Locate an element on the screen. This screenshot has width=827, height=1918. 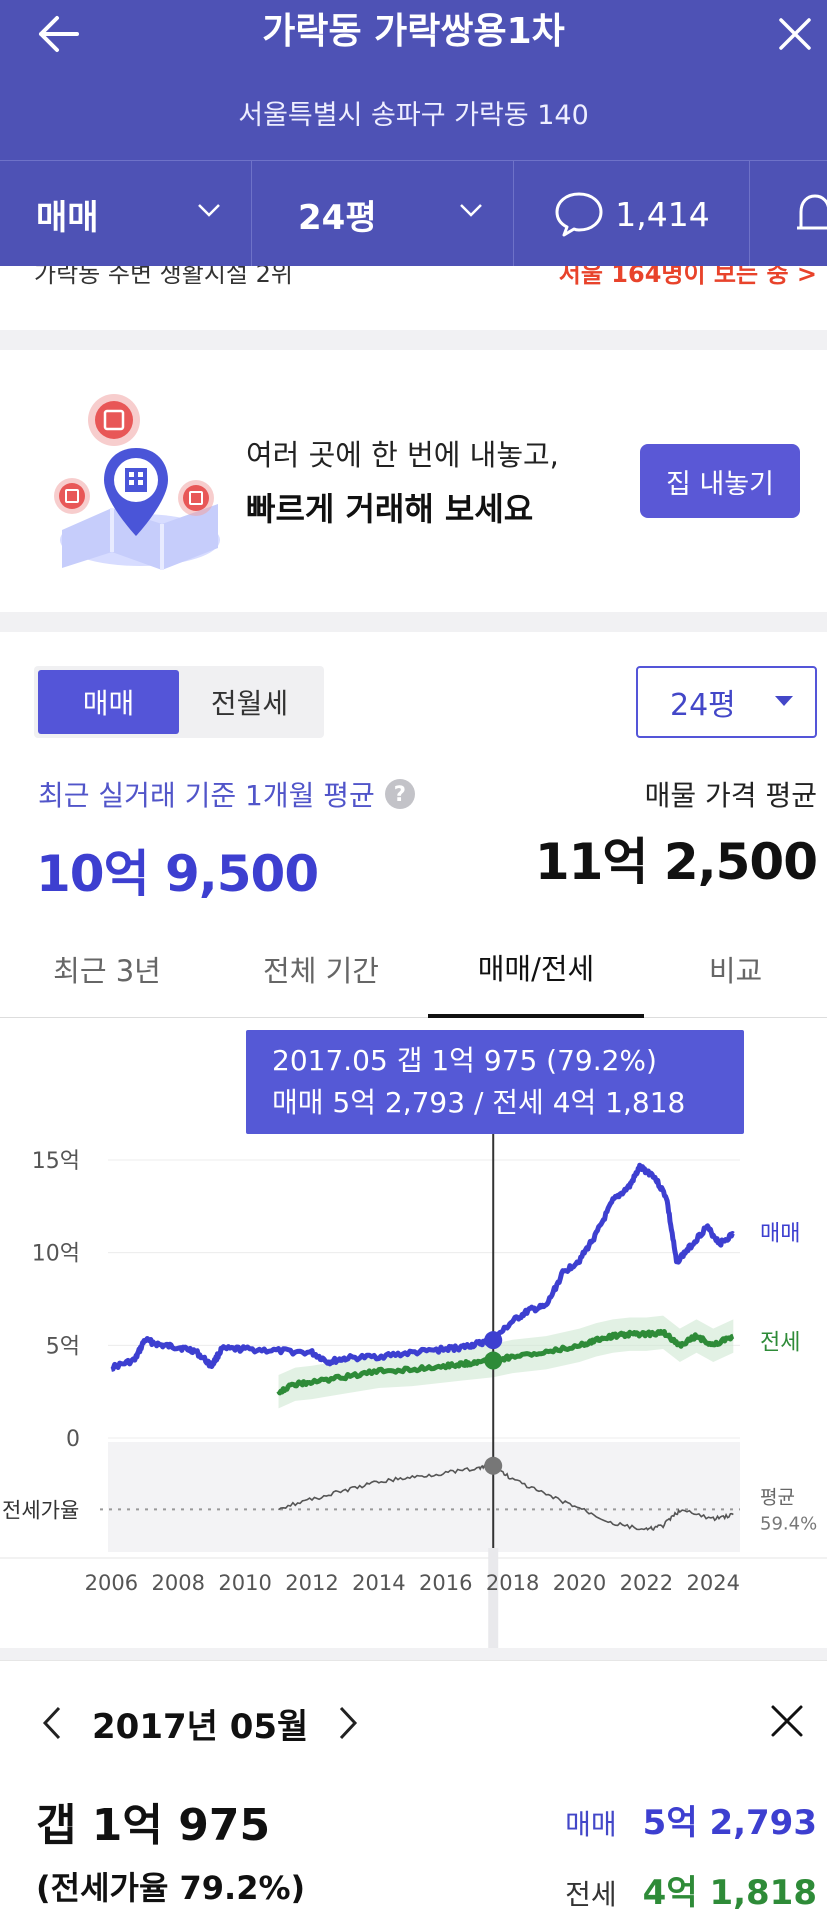
tab-compare: 비교 is located at coordinates (735, 971).